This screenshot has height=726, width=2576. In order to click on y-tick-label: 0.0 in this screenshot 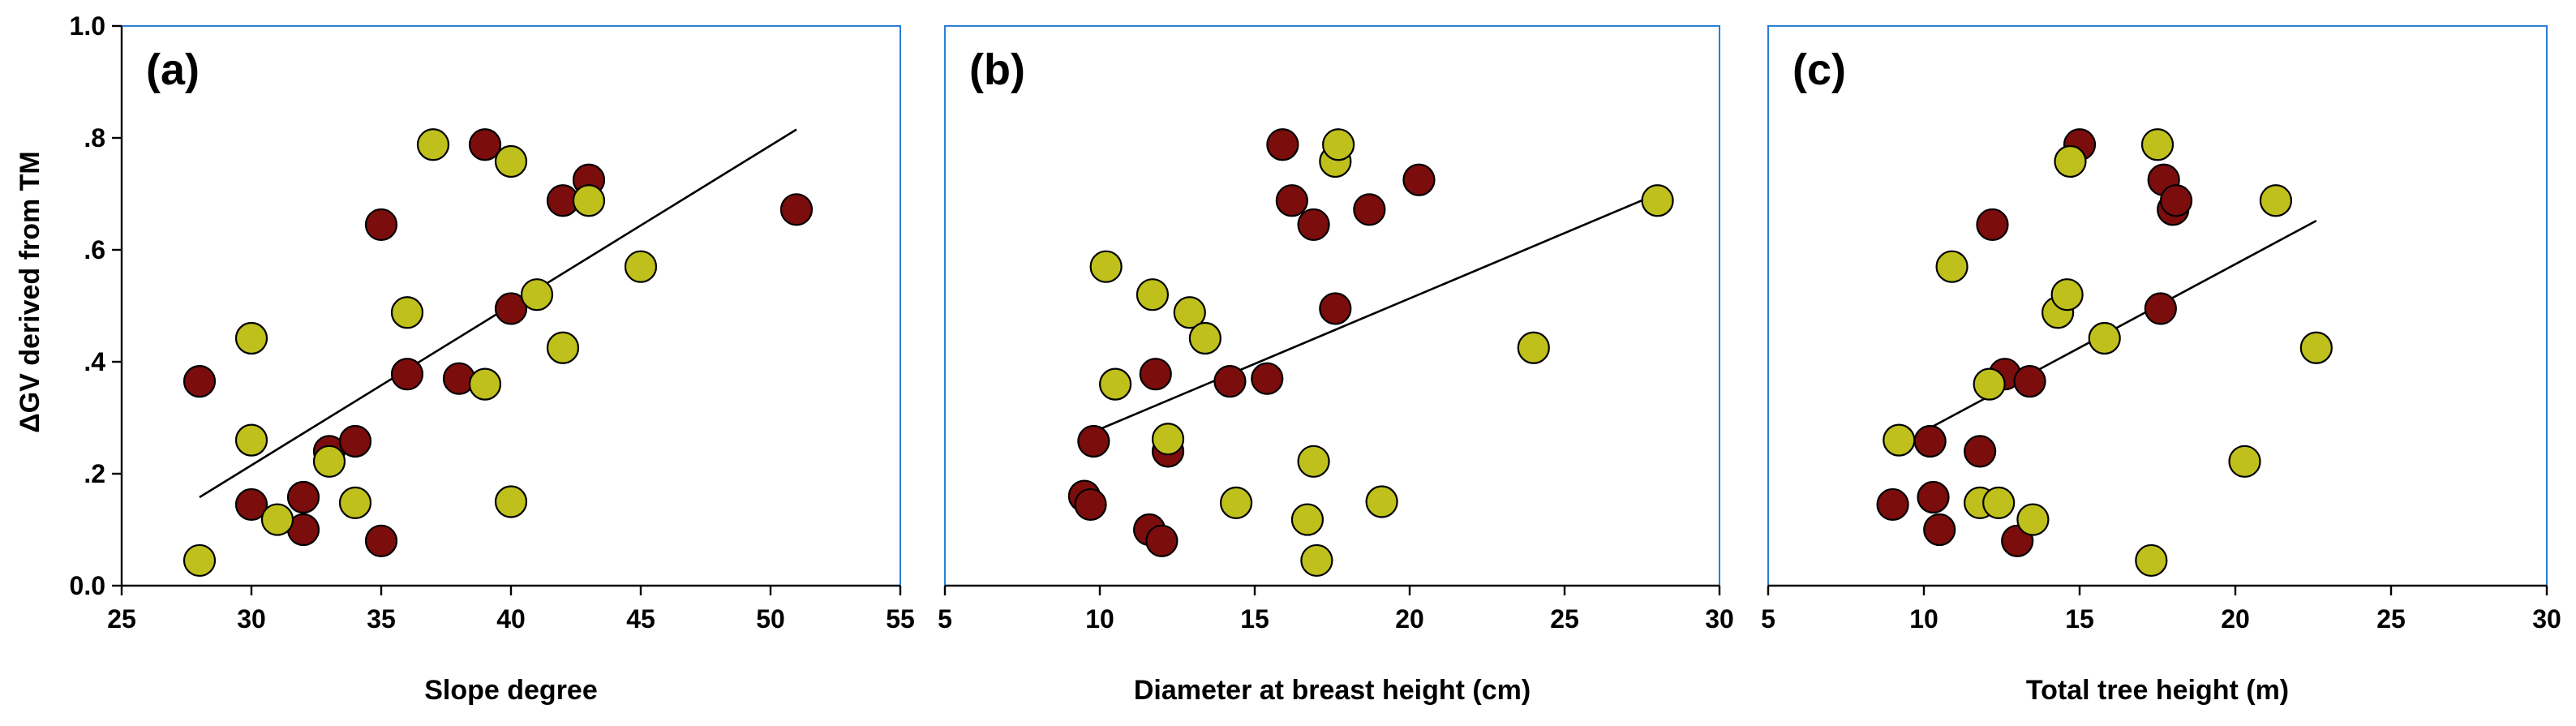, I will do `click(87, 586)`.